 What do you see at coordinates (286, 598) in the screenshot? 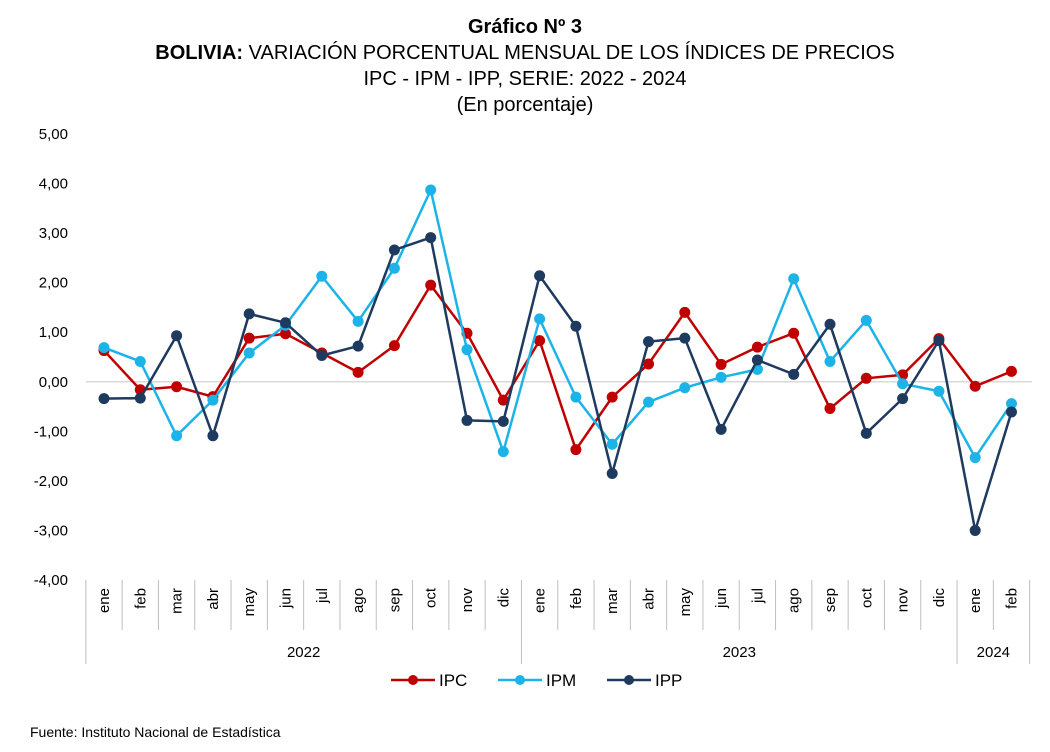
I see `x-tick-label: jun` at bounding box center [286, 598].